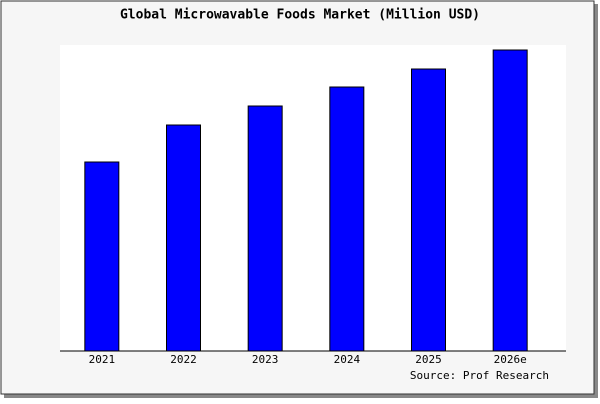  What do you see at coordinates (479, 375) in the screenshot?
I see `source-note: Source: Prof Research` at bounding box center [479, 375].